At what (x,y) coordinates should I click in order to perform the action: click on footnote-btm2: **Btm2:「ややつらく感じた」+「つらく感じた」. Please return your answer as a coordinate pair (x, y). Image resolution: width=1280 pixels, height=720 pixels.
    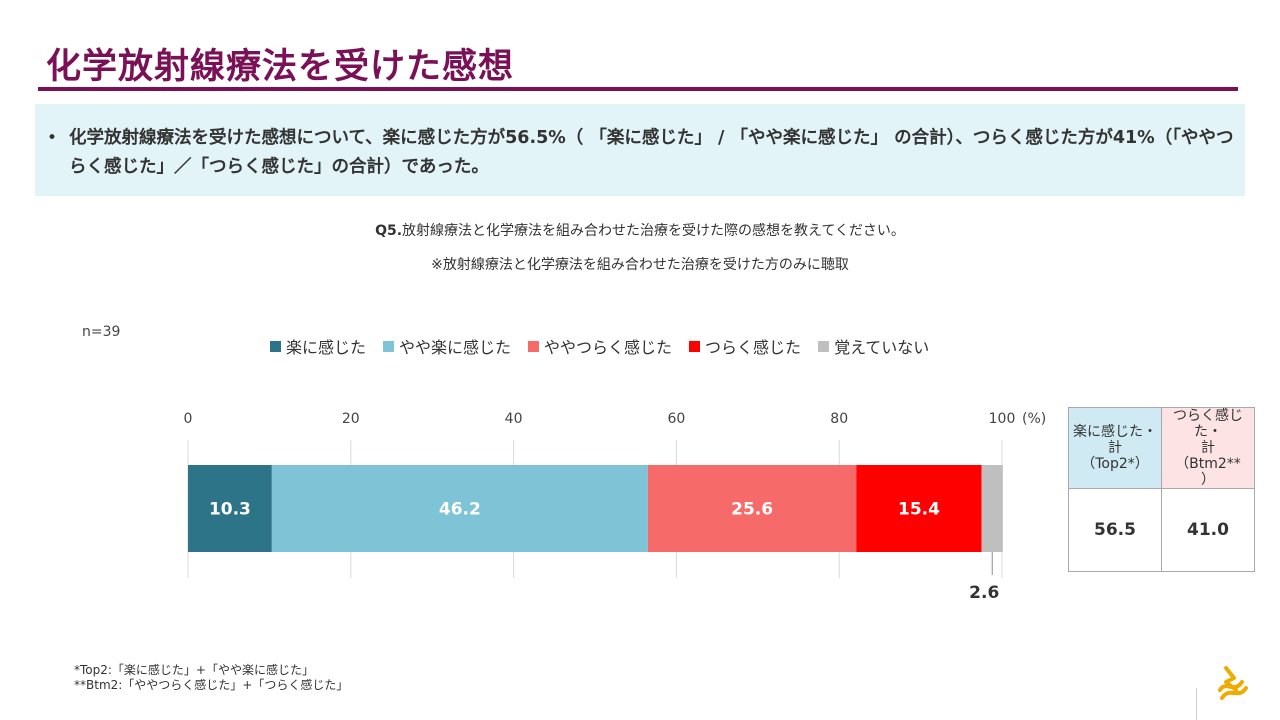
    Looking at the image, I should click on (211, 685).